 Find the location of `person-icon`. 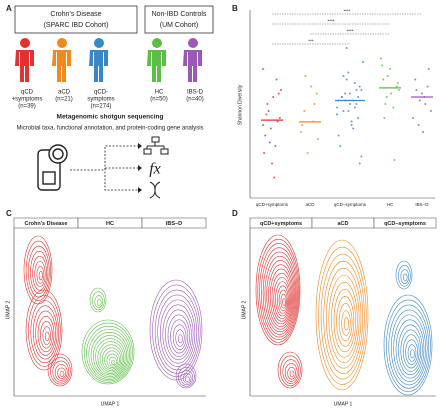

person-icon is located at coordinates (156, 60).